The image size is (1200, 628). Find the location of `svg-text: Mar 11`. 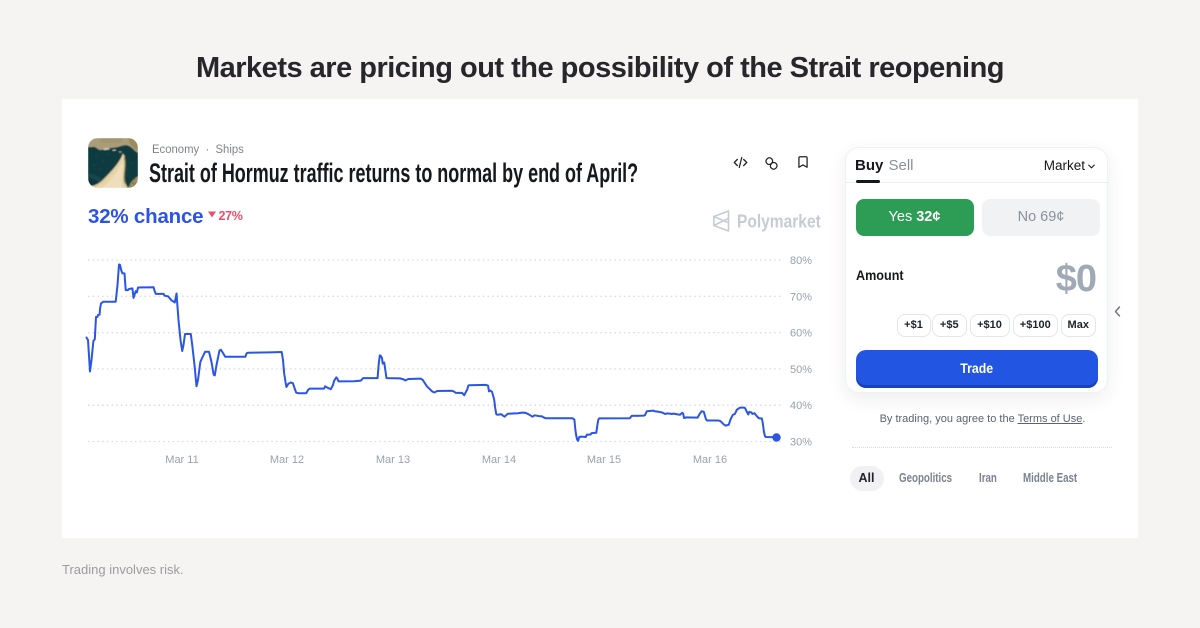

svg-text: Mar 11 is located at coordinates (181, 460).